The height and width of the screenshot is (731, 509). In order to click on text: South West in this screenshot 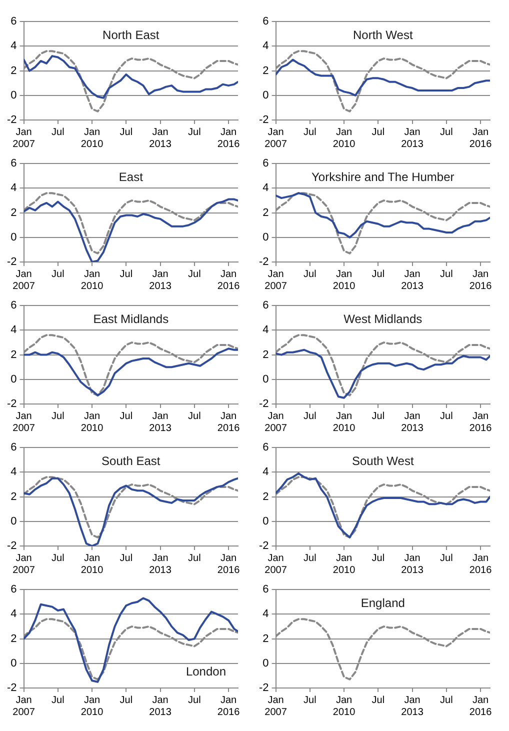, I will do `click(383, 461)`.